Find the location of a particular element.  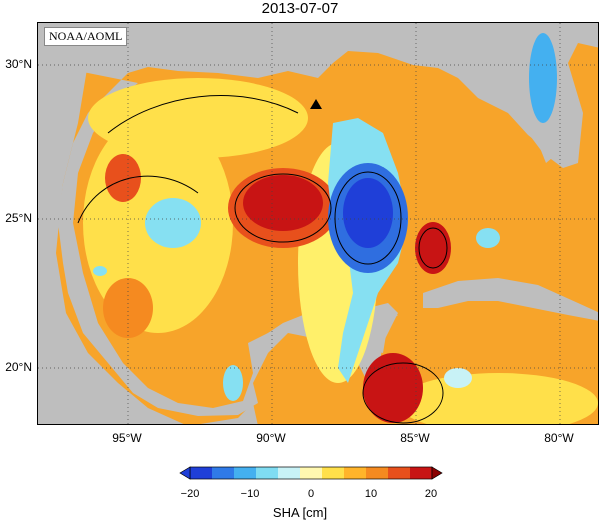

lon-label-80w: 80°W is located at coordinates (559, 438).